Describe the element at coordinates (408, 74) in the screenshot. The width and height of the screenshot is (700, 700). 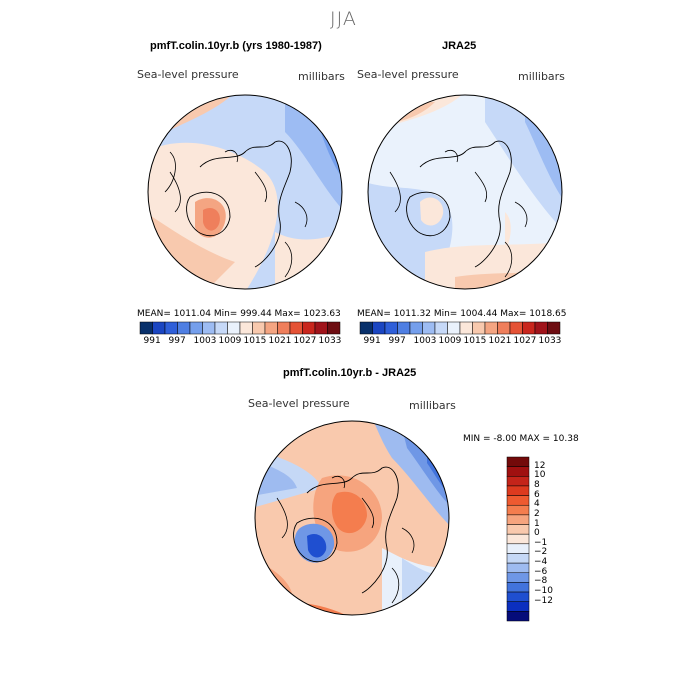
I see `panel-2-variable-label: Sea-level pressure` at that location.